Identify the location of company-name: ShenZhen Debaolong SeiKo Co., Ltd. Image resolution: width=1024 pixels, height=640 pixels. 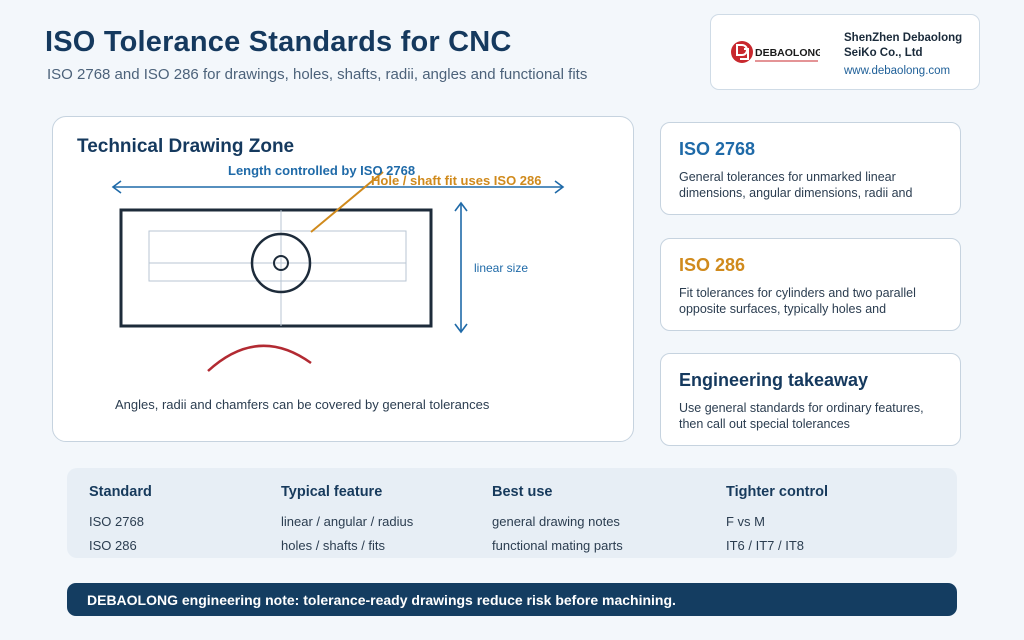
(909, 46).